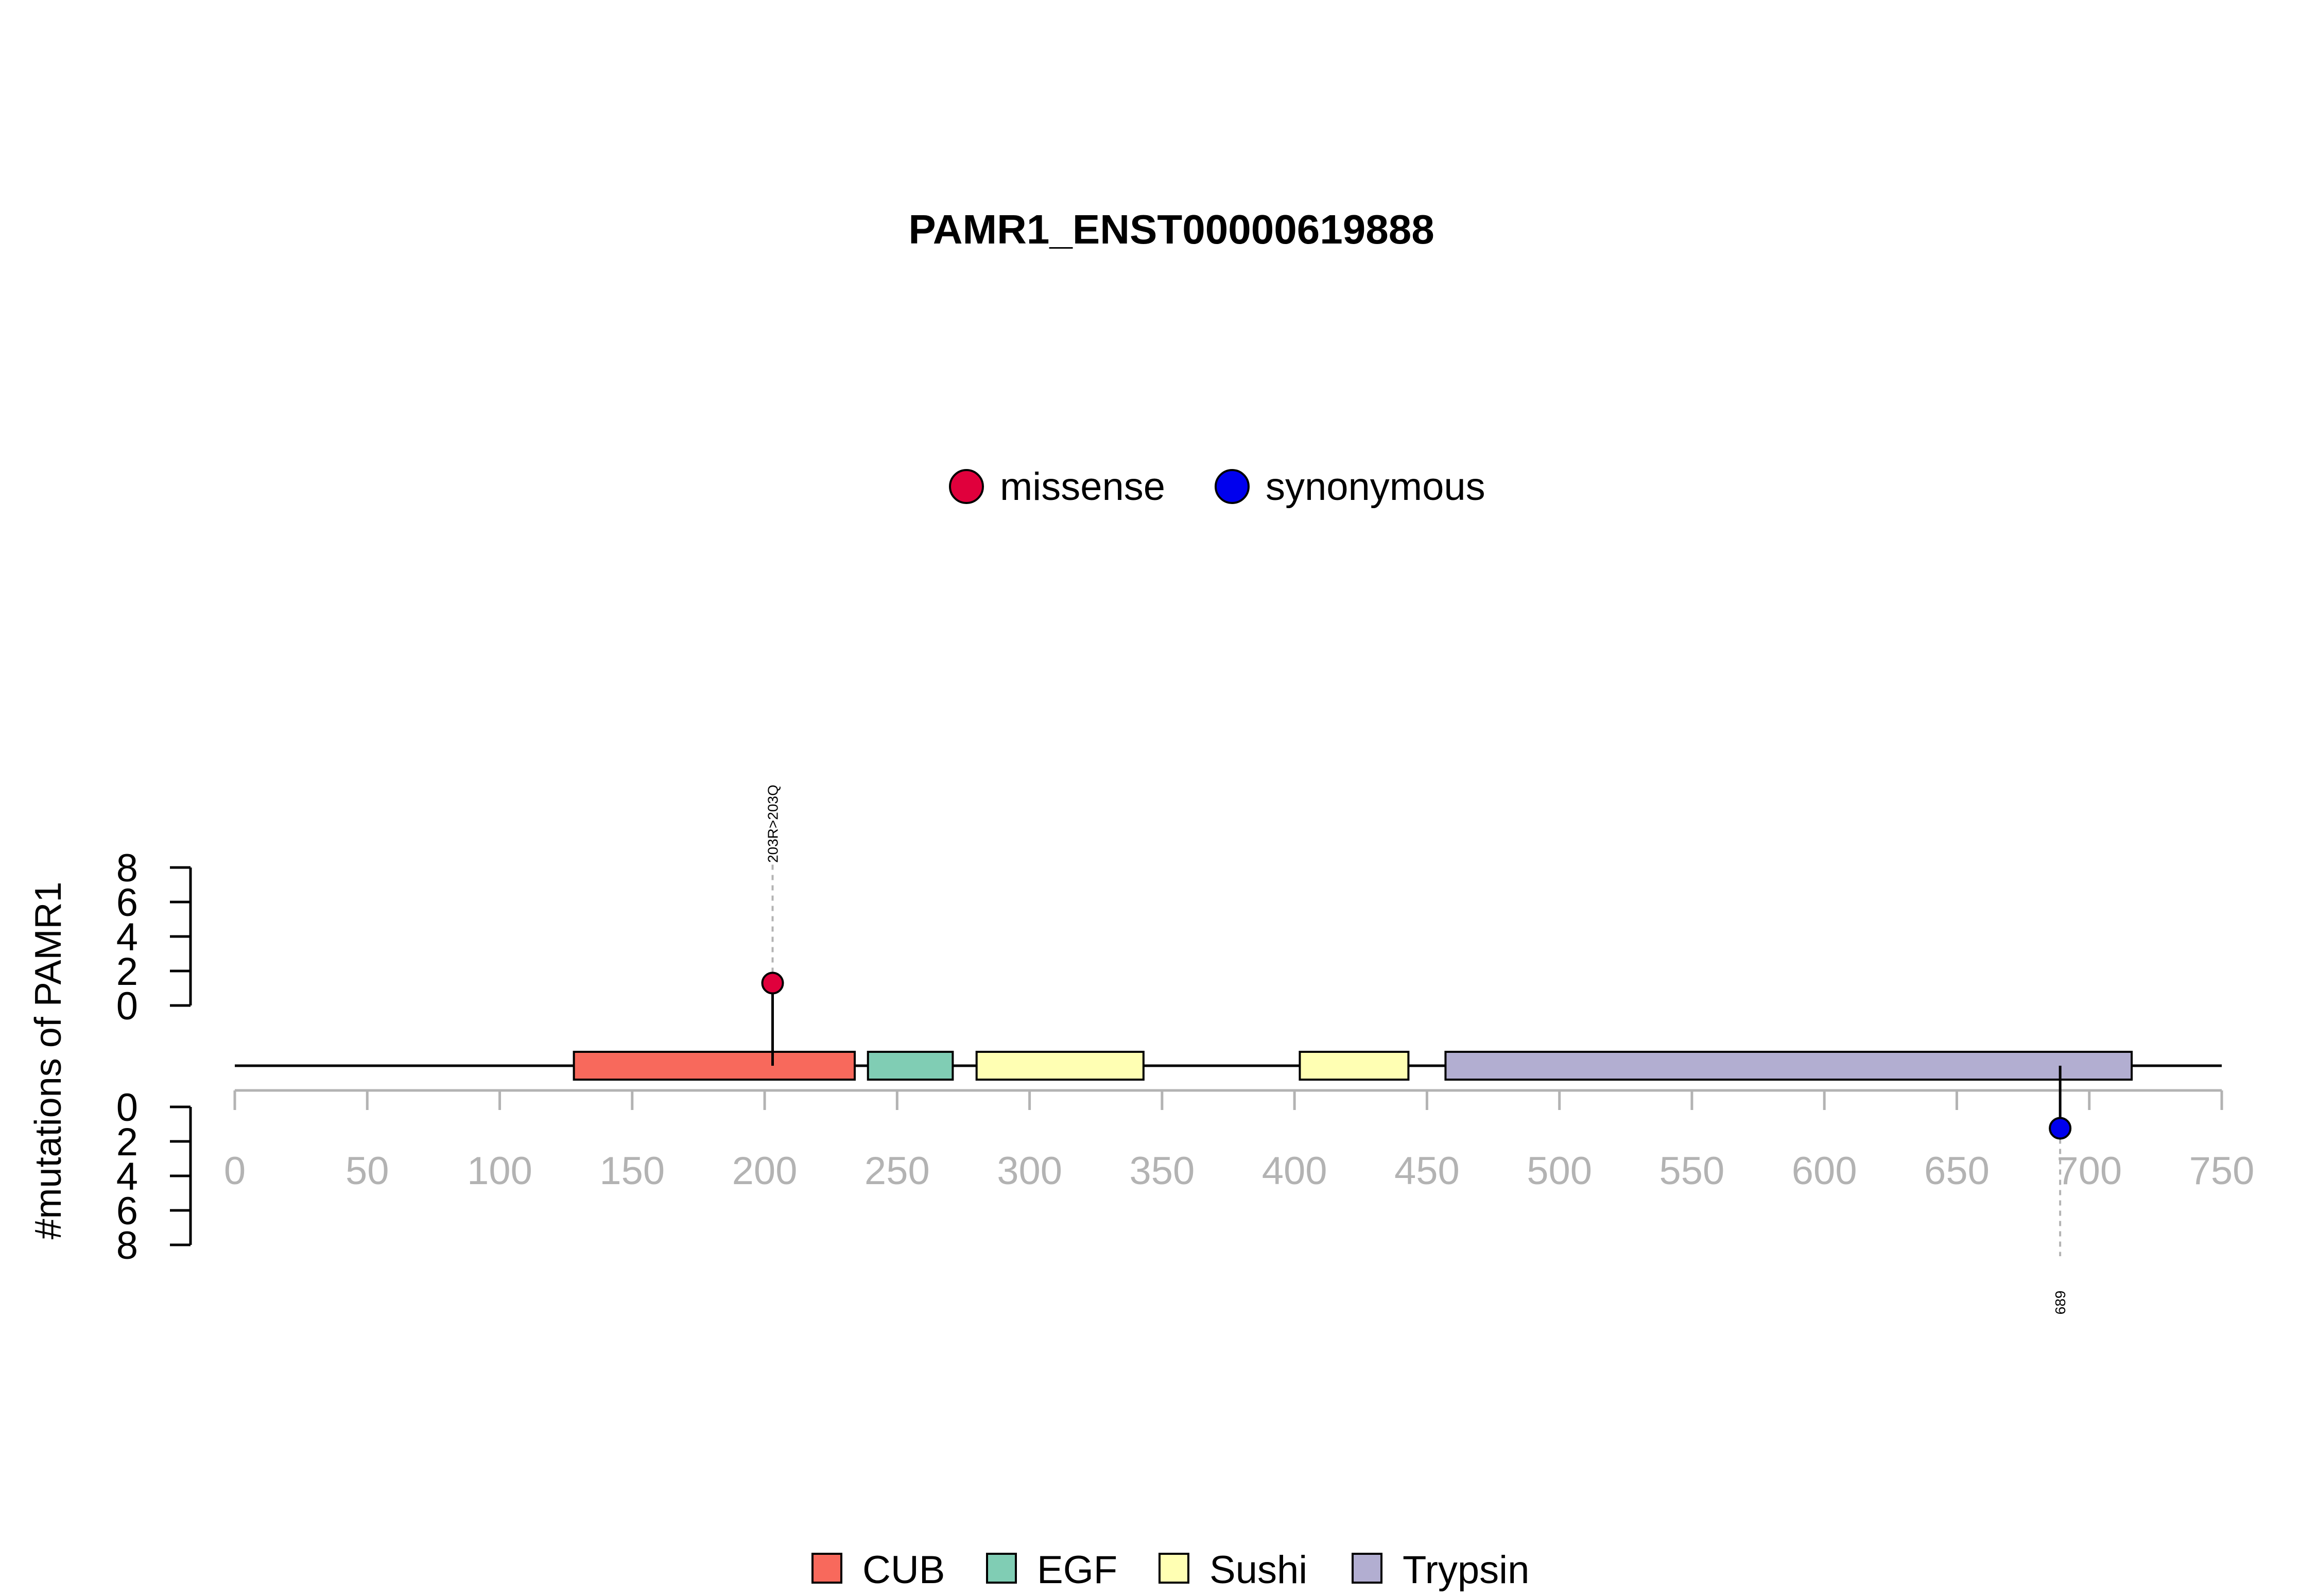 The width and height of the screenshot is (2317, 1596). What do you see at coordinates (127, 1108) in the screenshot?
I see `y-bottom-tick-label-0: 0` at bounding box center [127, 1108].